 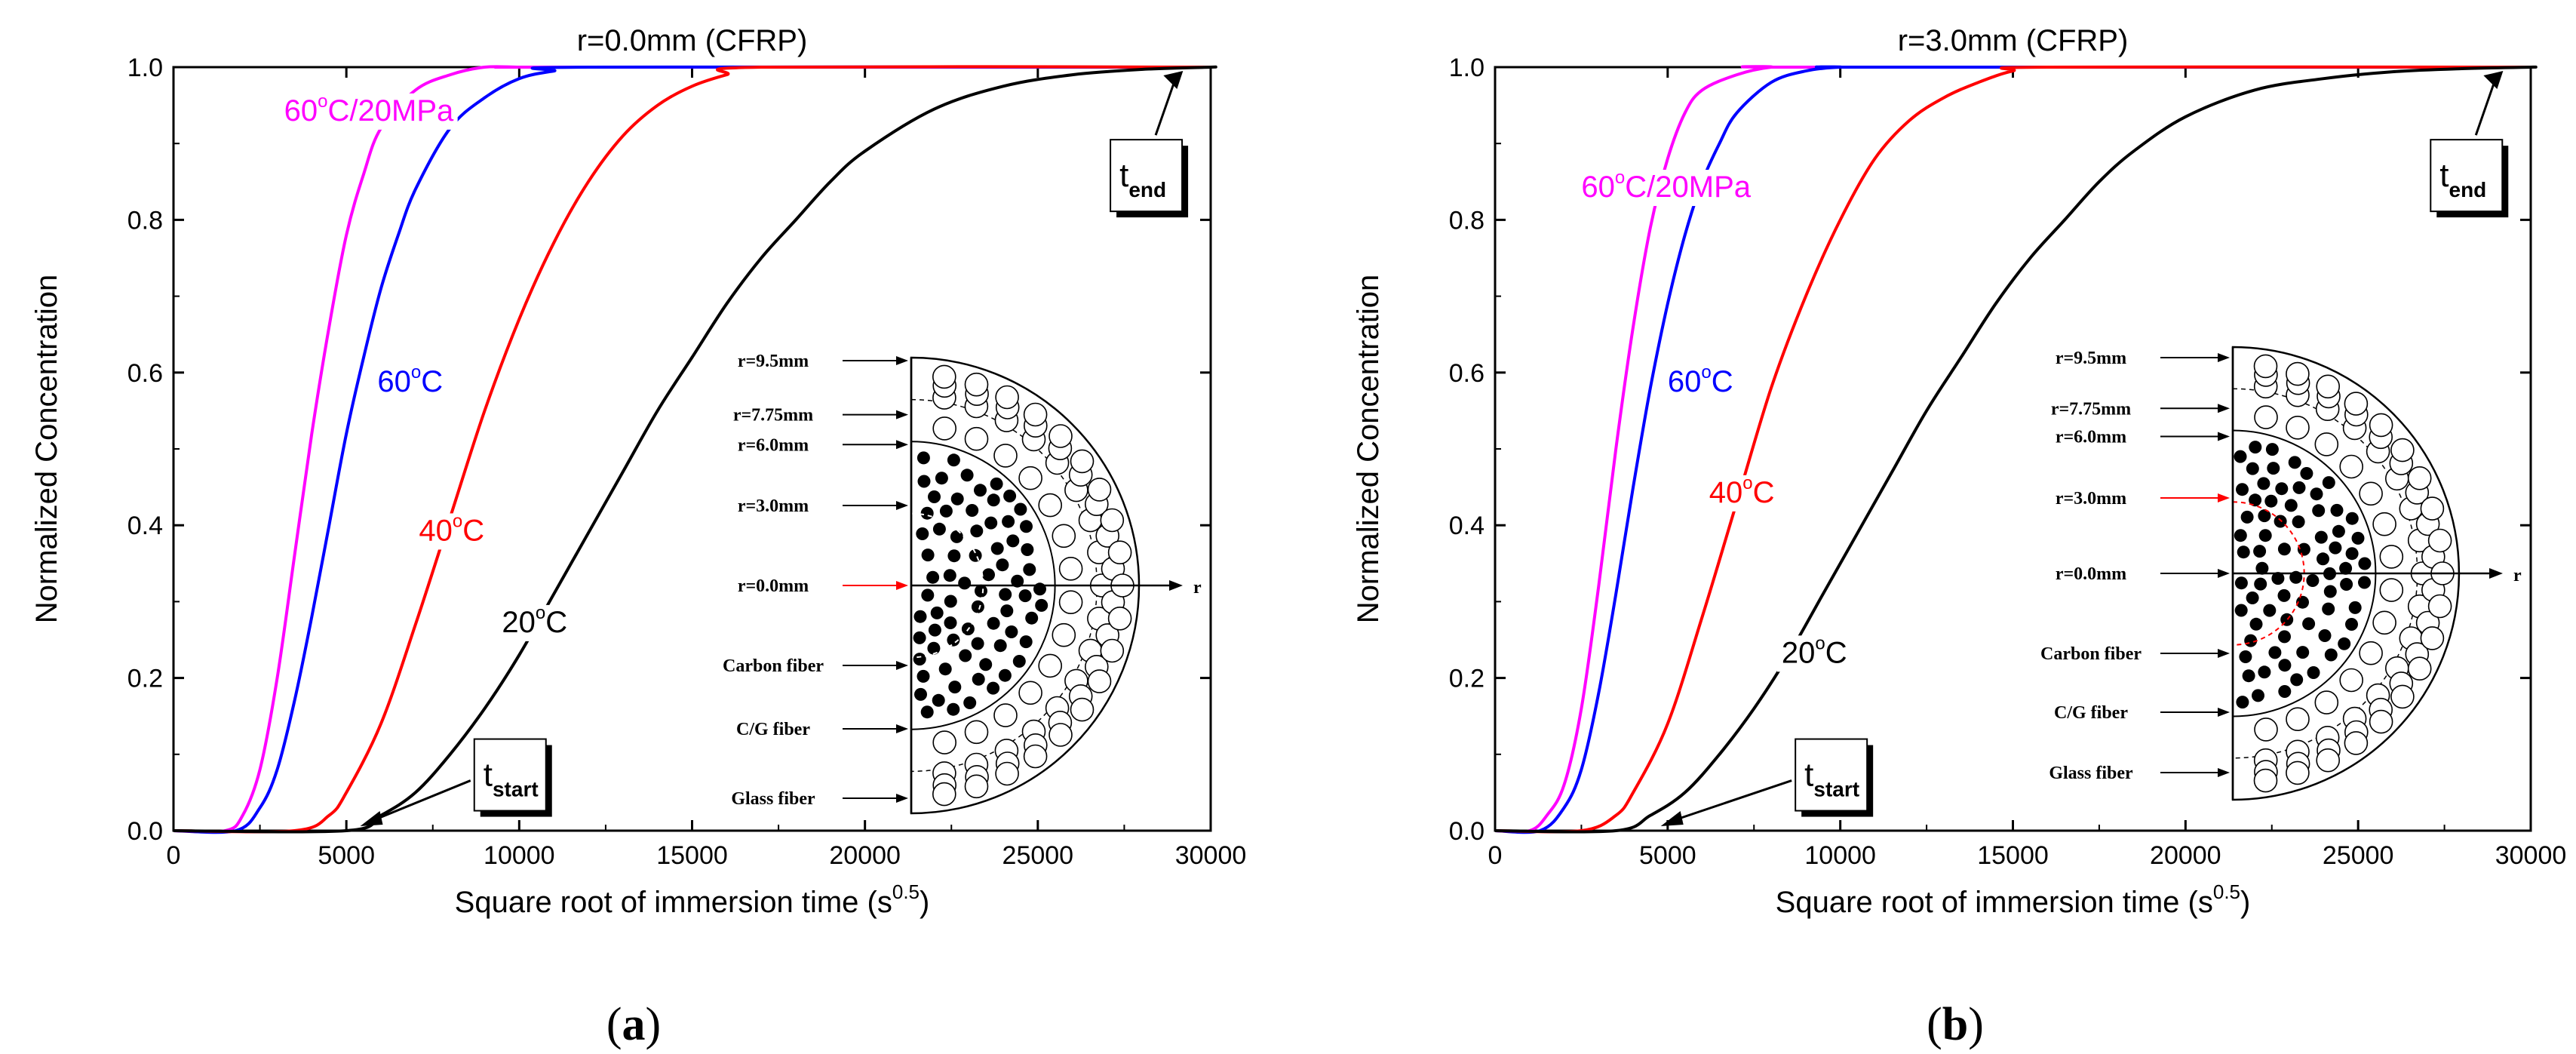 I want to click on t-start-arrow-line, so click(x=1733, y=800).